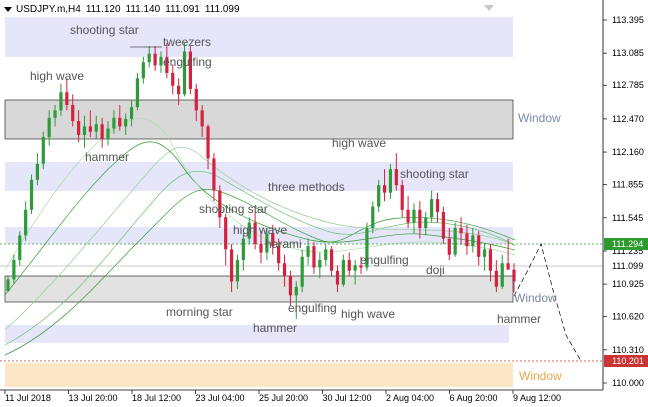 The width and height of the screenshot is (648, 407). What do you see at coordinates (187, 62) in the screenshot?
I see `label-engulfing-1: engulfing` at bounding box center [187, 62].